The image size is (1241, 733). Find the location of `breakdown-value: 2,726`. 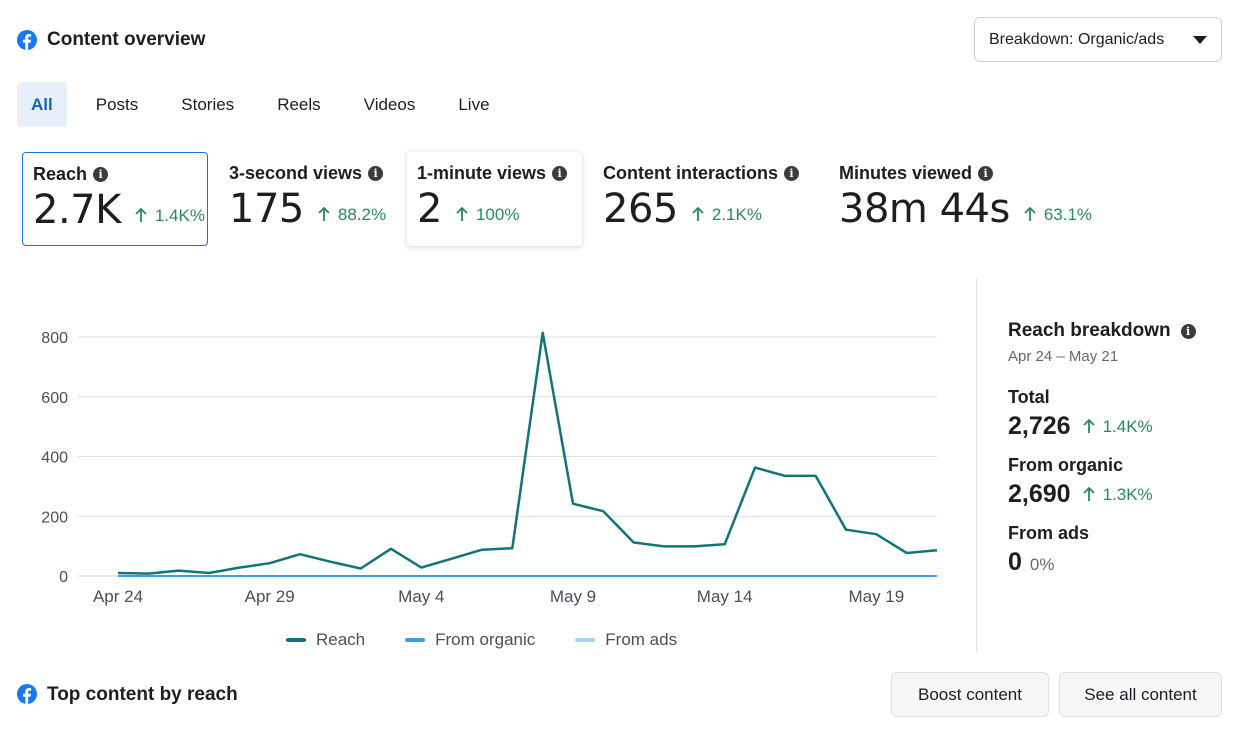

breakdown-value: 2,726 is located at coordinates (1039, 426).